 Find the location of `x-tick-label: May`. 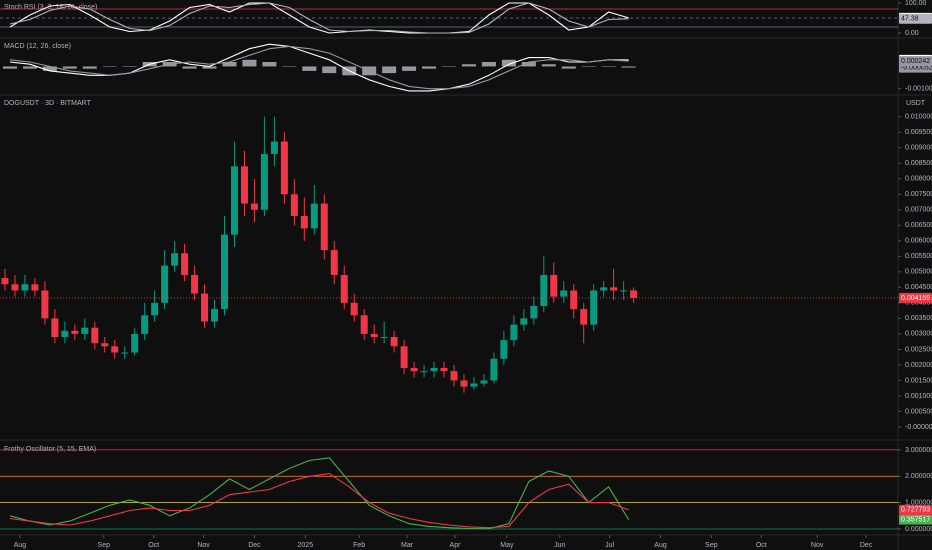

x-tick-label: May is located at coordinates (507, 545).